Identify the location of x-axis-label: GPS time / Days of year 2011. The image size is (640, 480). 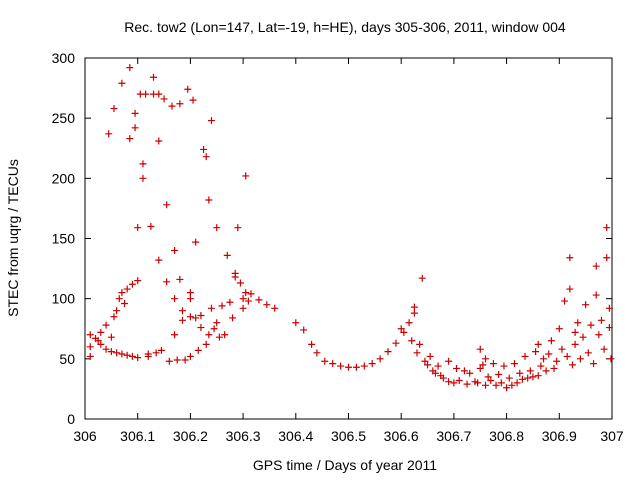
(345, 465).